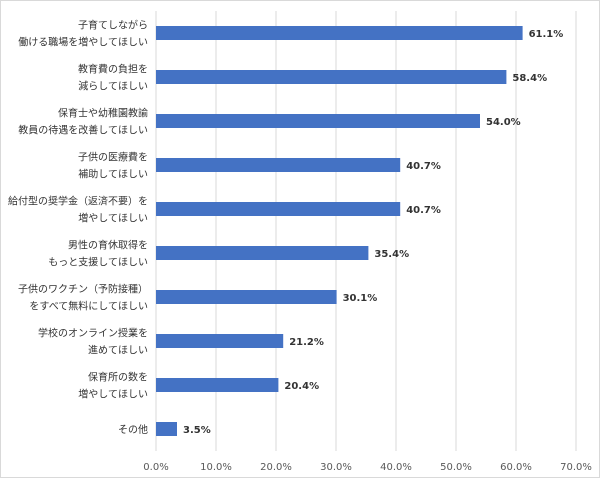  What do you see at coordinates (516, 467) in the screenshot?
I see `x-tick-label: 60.0%` at bounding box center [516, 467].